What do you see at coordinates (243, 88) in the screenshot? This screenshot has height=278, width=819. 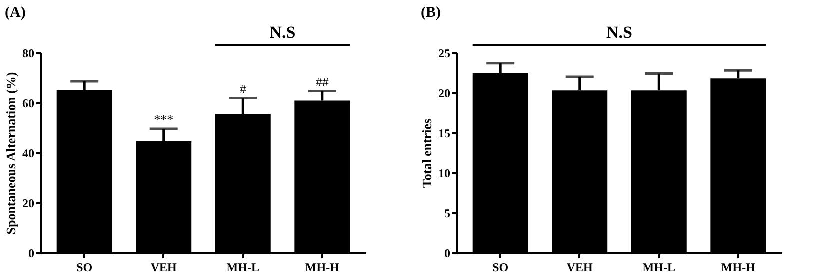 I see `annotation: #` at bounding box center [243, 88].